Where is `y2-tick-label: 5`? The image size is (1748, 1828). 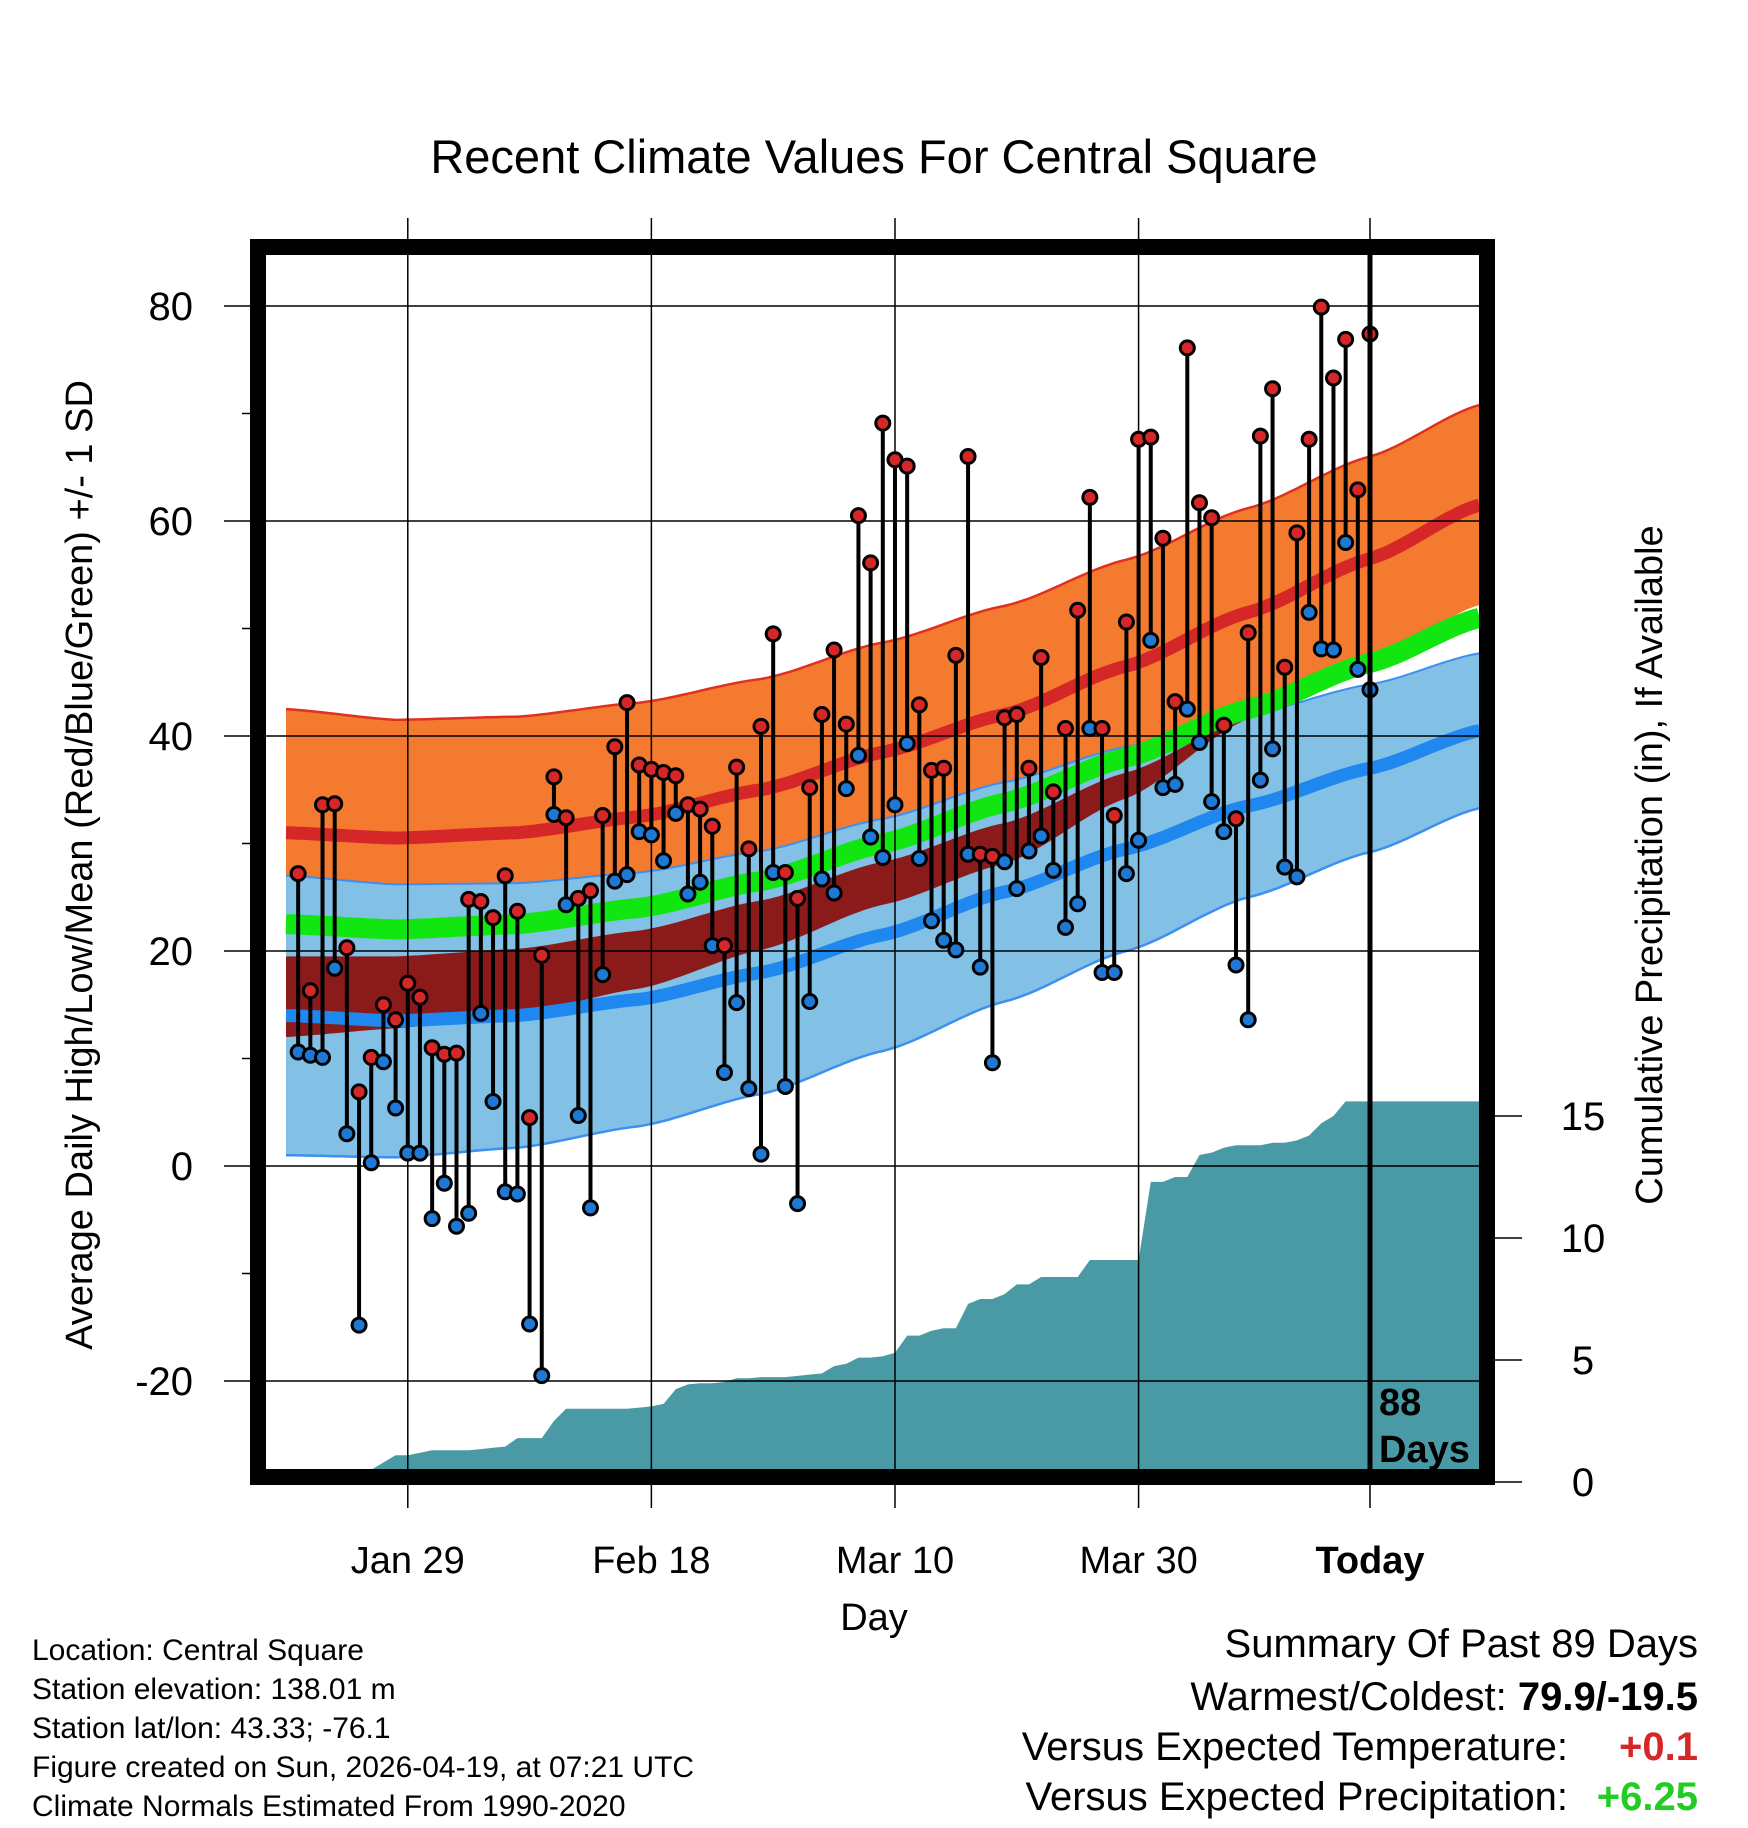 y2-tick-label: 5 is located at coordinates (1583, 1361).